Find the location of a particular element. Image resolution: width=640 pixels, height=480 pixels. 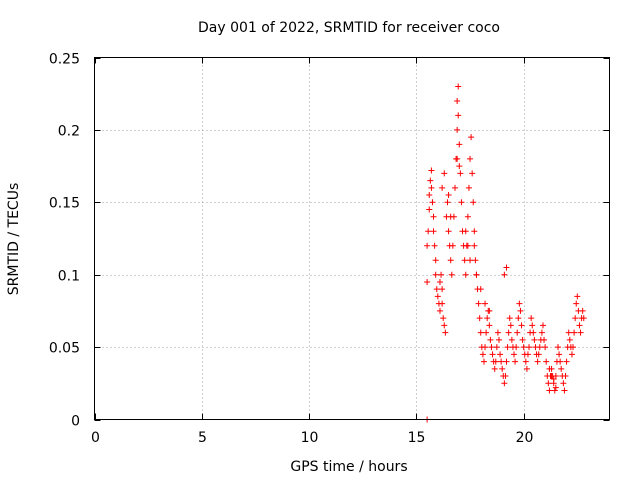

y-tick-label: 0.05 is located at coordinates (64, 349).